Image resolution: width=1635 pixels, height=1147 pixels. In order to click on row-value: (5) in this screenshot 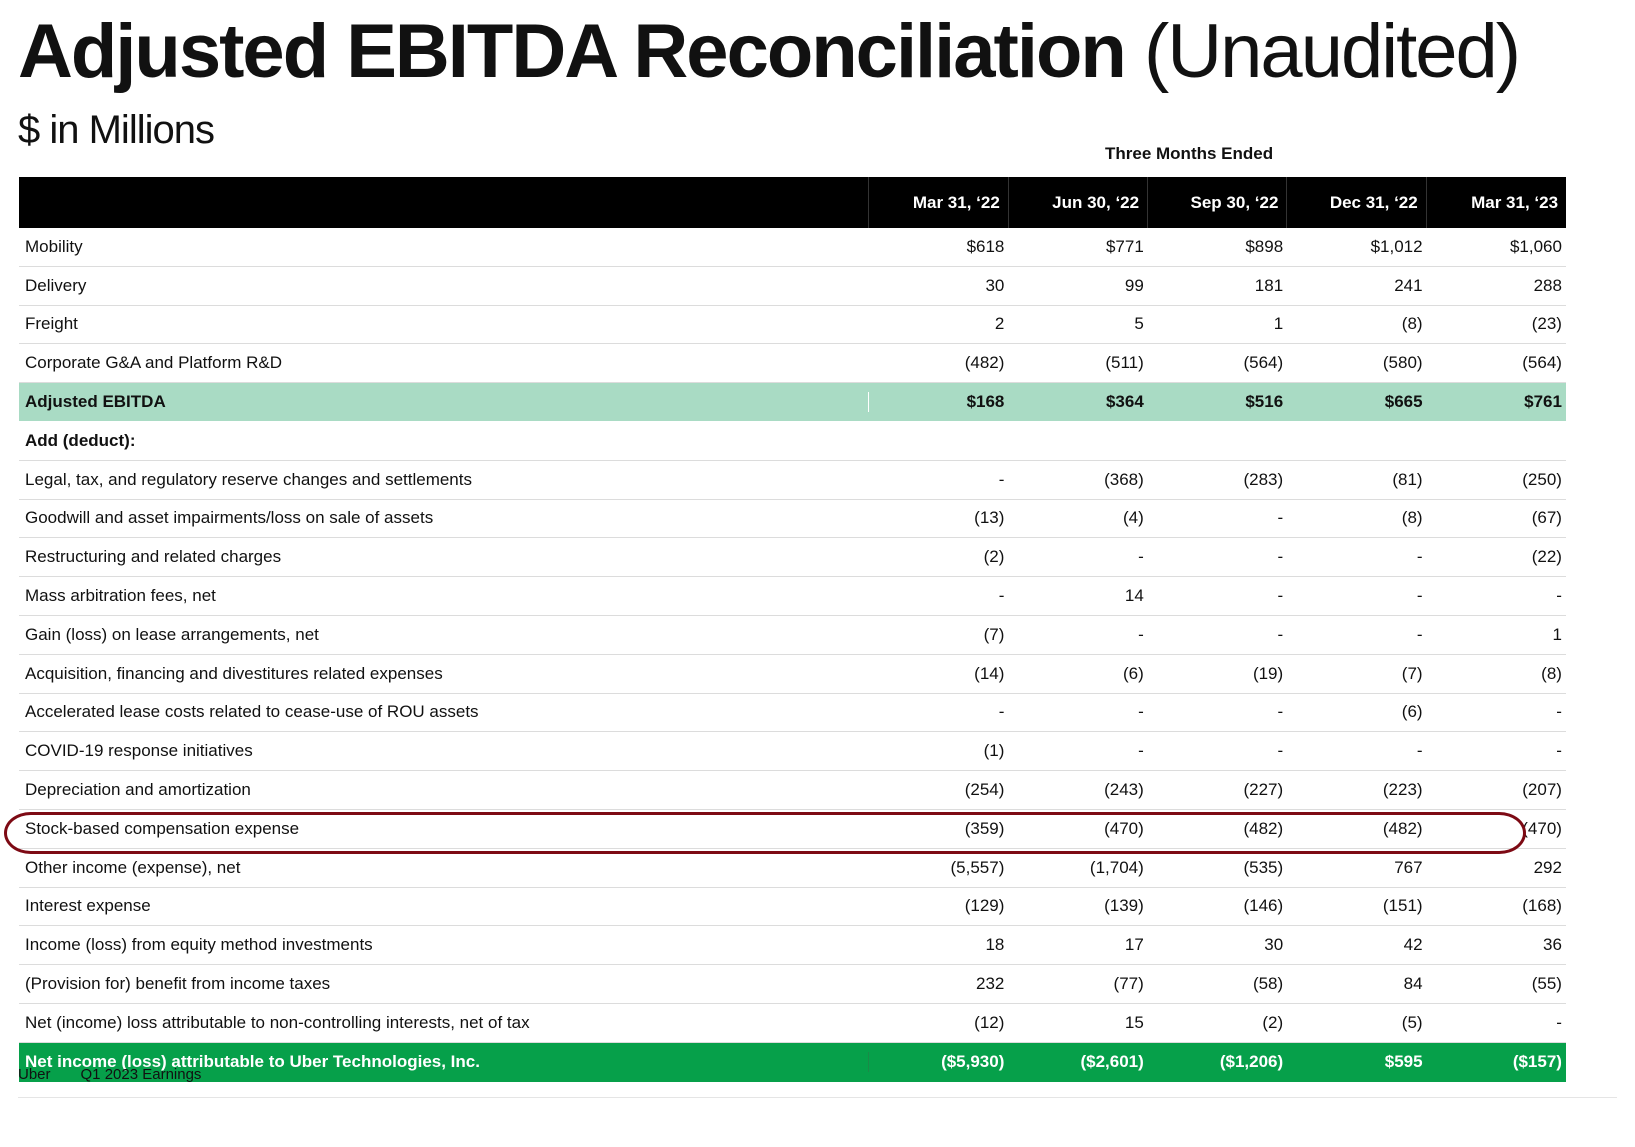, I will do `click(1412, 1022)`.